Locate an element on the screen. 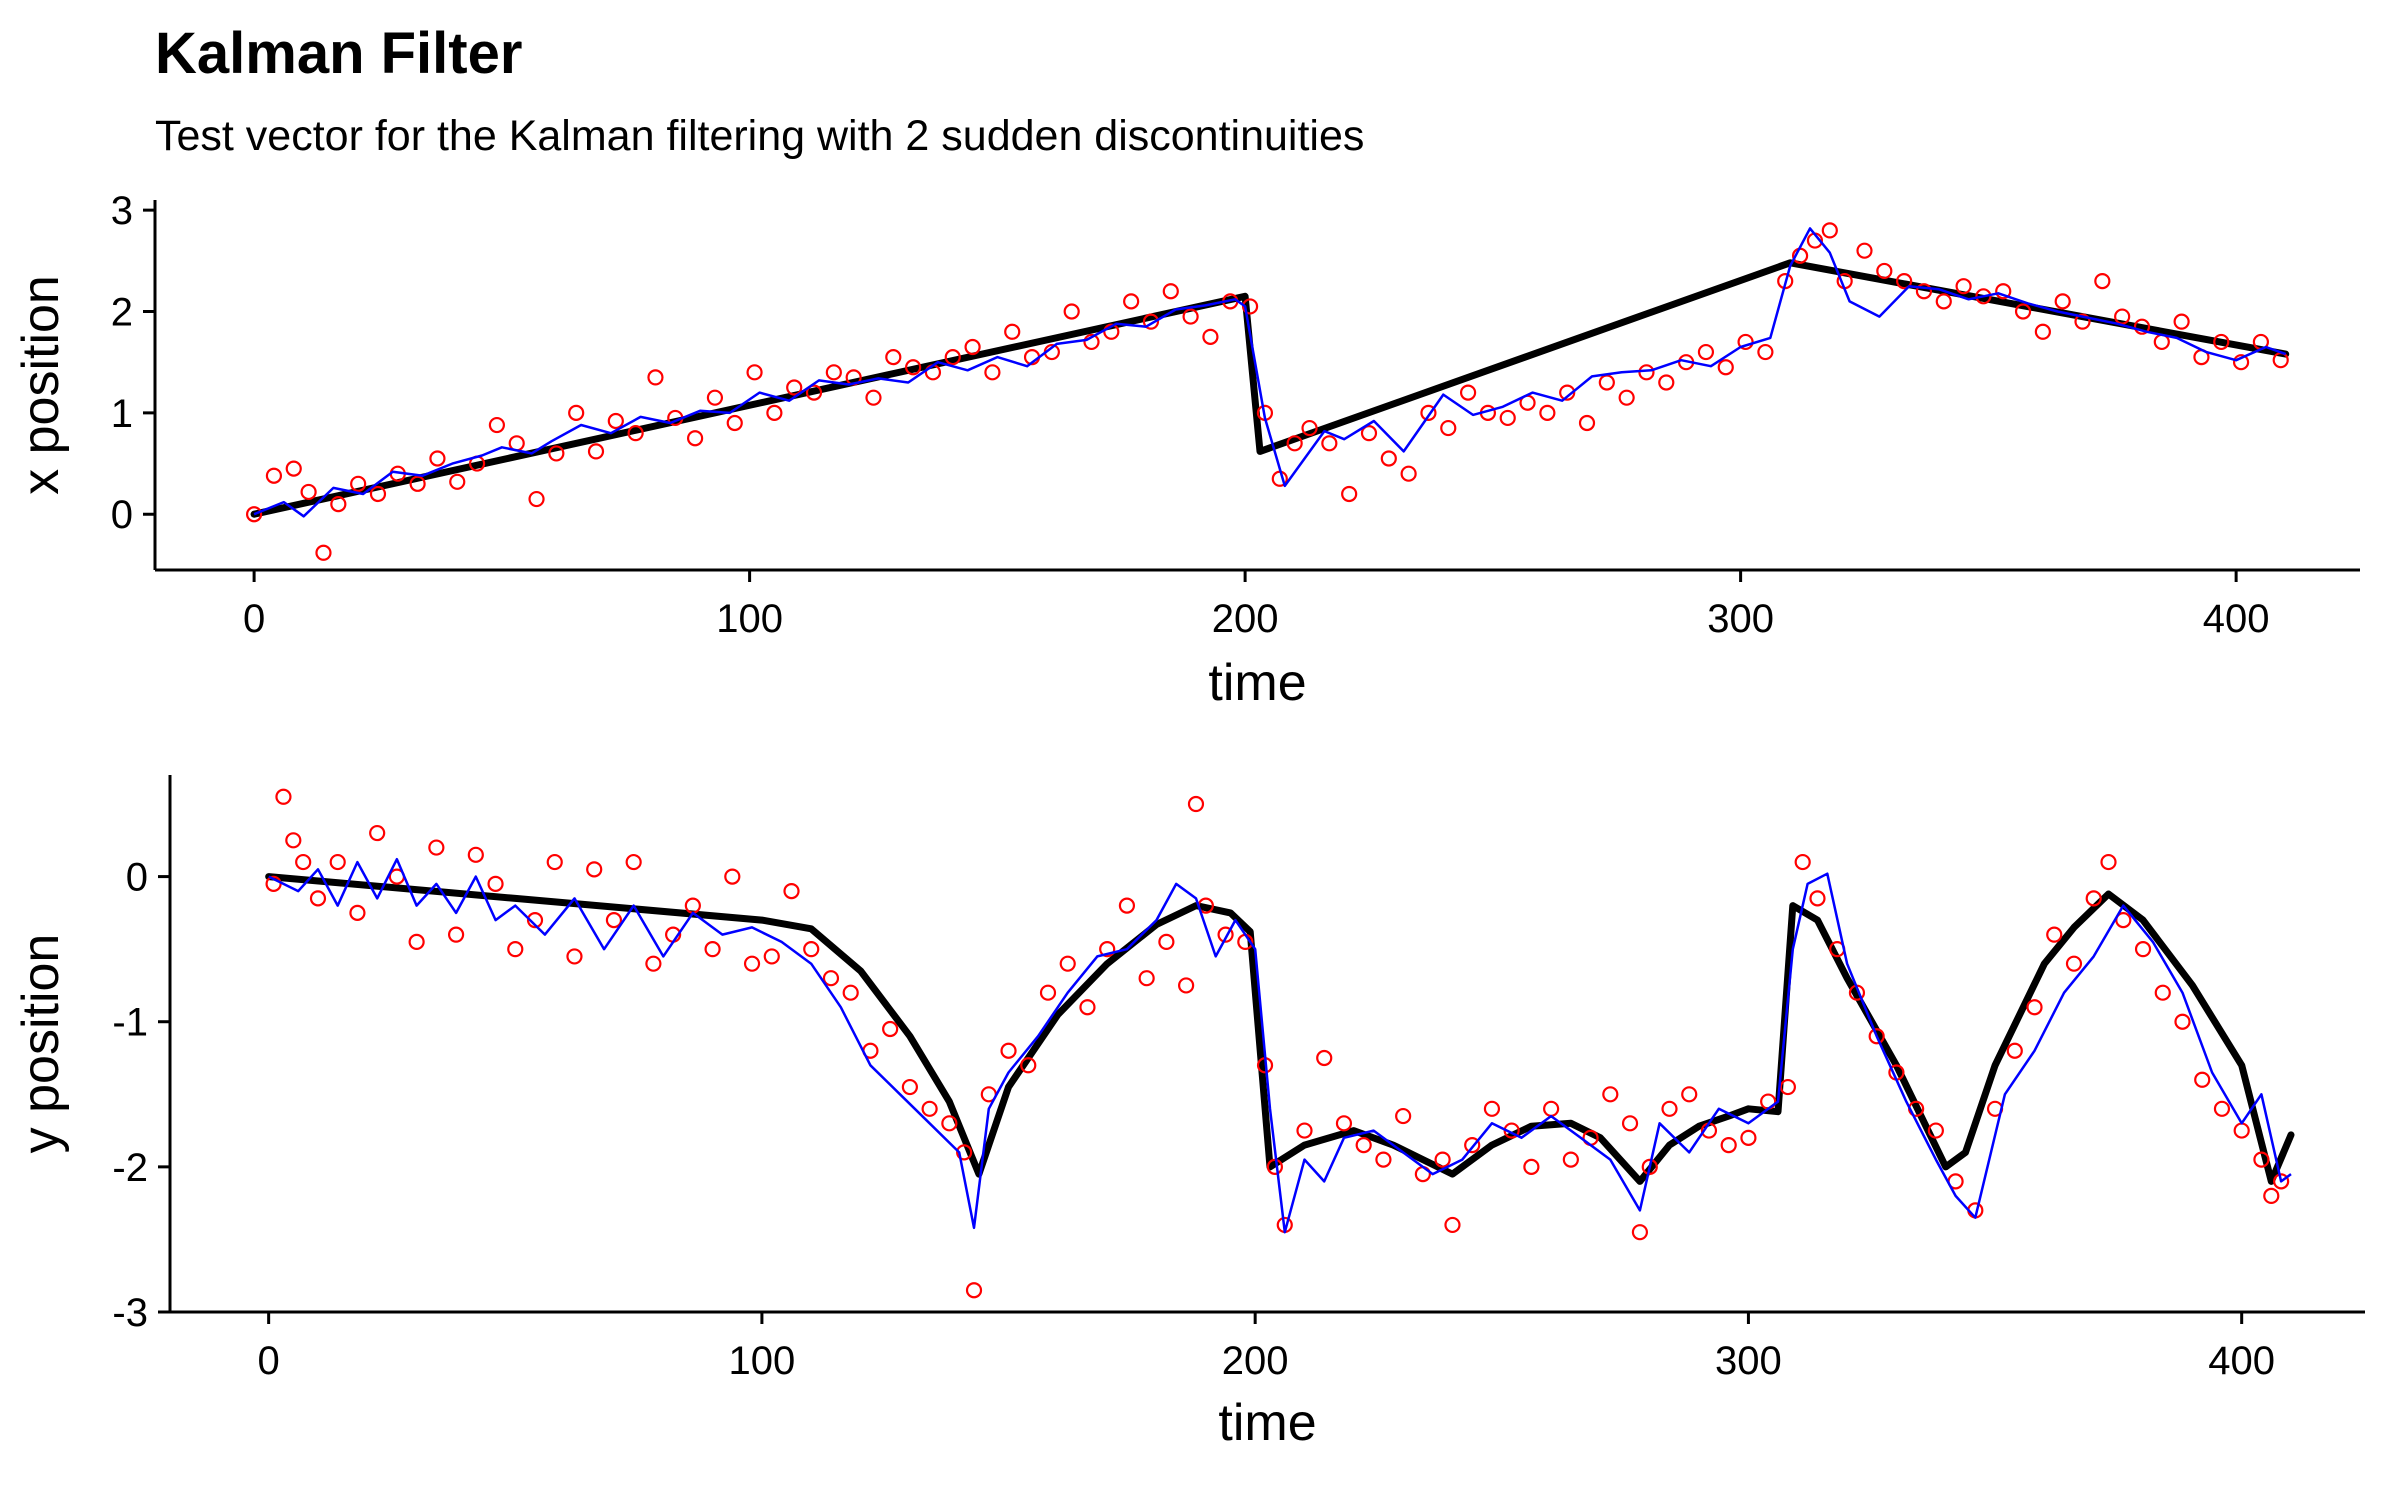  x-tick-label: 100 is located at coordinates (762, 1361).